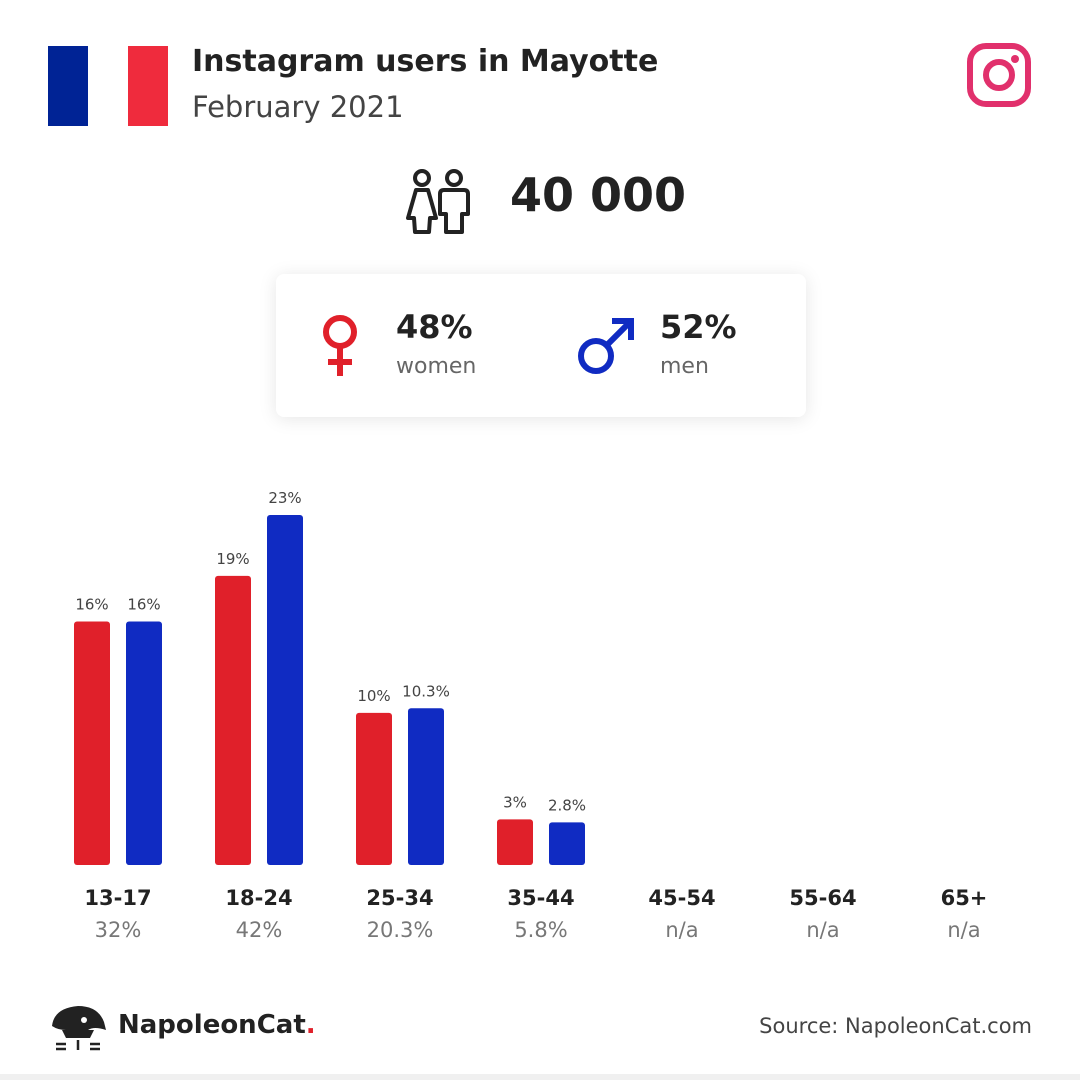  What do you see at coordinates (540, 930) in the screenshot?
I see `age-group-total: 5.8%` at bounding box center [540, 930].